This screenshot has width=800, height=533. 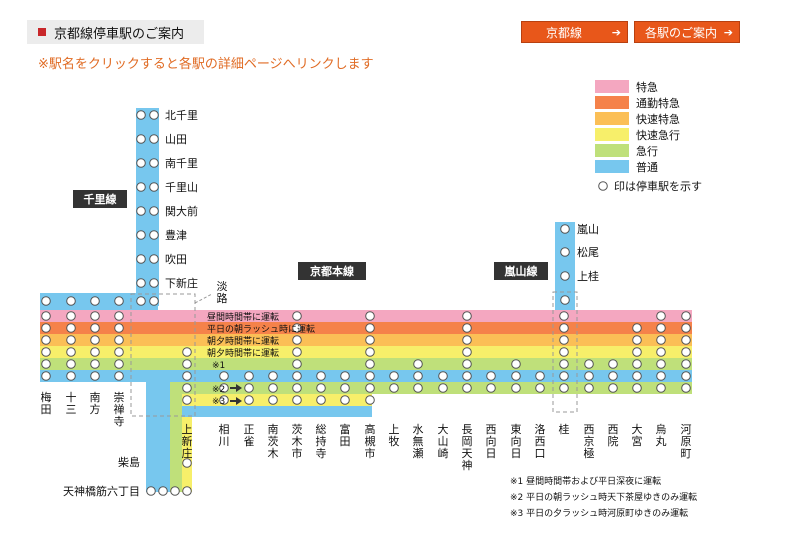 What do you see at coordinates (516, 441) in the screenshot?
I see `station-name-link: 東向日` at bounding box center [516, 441].